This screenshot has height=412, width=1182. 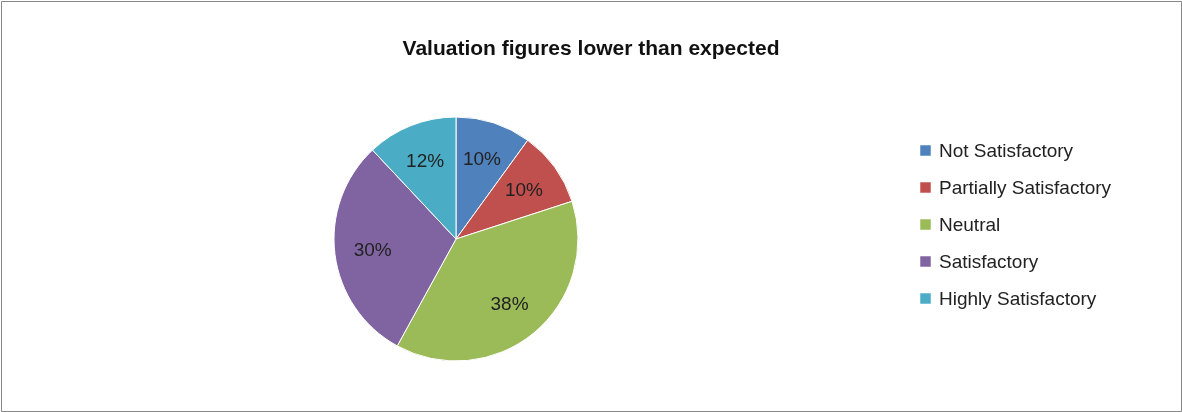 I want to click on legend-label: Not Satisfactory, so click(x=1006, y=150).